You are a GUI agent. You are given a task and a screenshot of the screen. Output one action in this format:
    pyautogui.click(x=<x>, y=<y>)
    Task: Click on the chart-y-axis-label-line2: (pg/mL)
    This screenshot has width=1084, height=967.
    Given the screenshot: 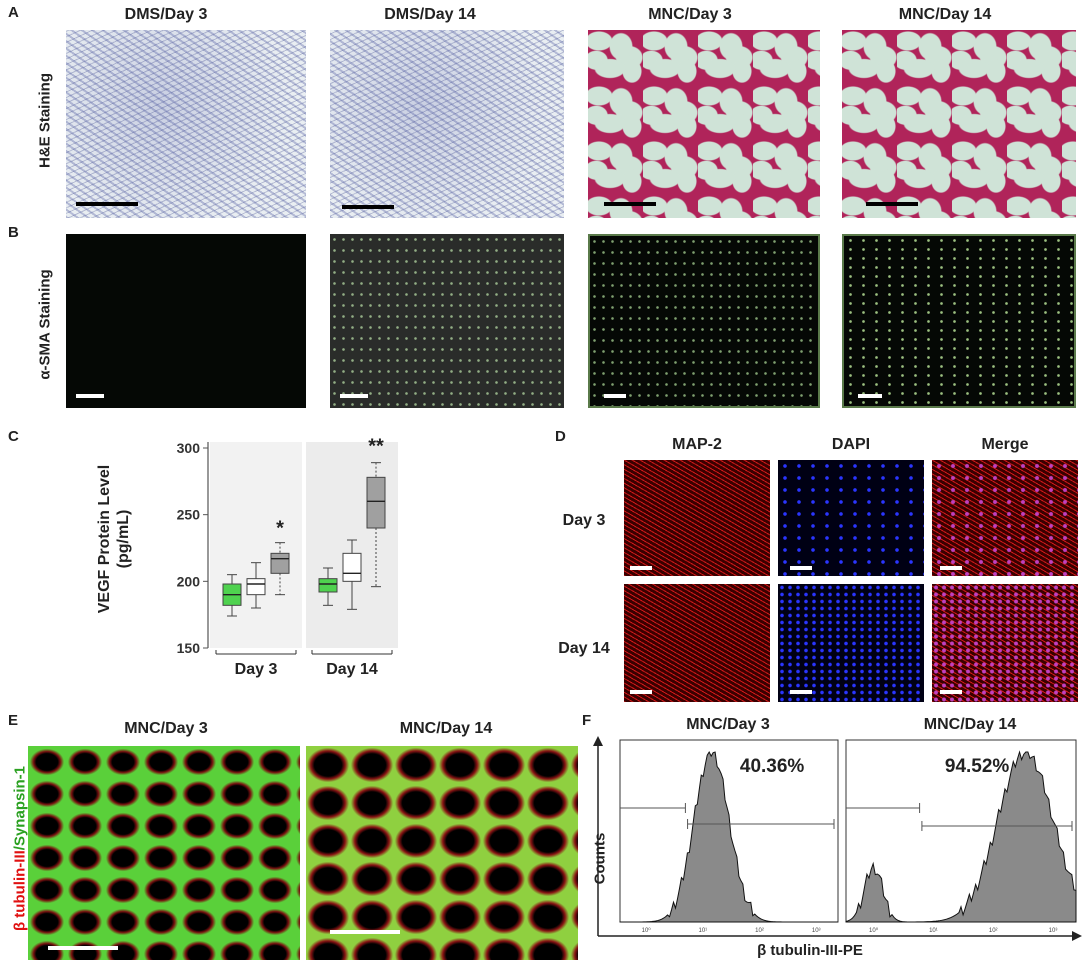 What is the action you would take?
    pyautogui.click(x=123, y=539)
    